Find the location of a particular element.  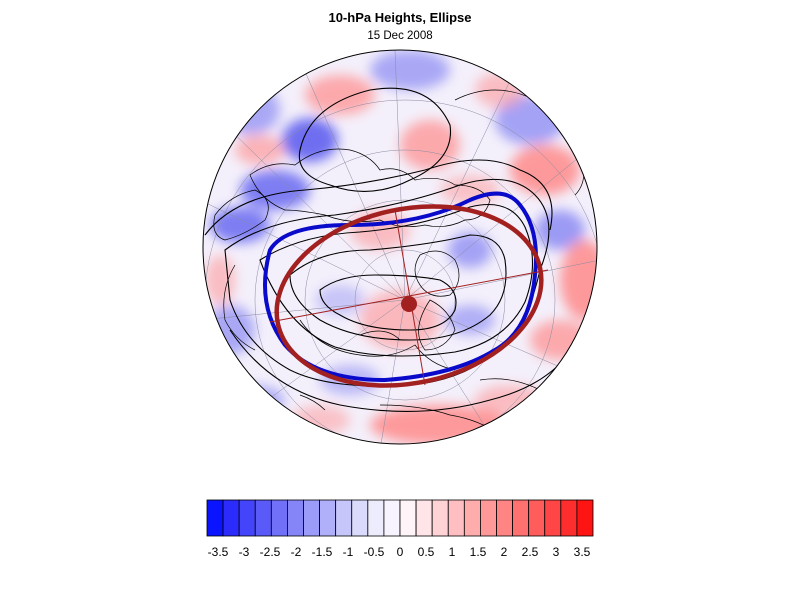

colorbar-tick-label: 1 is located at coordinates (452, 552).